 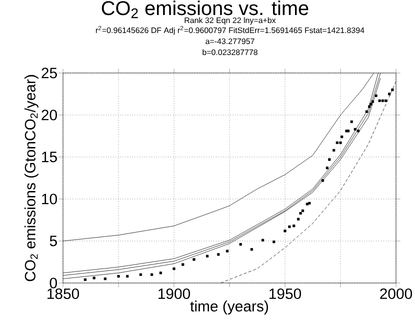 What do you see at coordinates (49, 157) in the screenshot?
I see `y-tick-label: 15` at bounding box center [49, 157].